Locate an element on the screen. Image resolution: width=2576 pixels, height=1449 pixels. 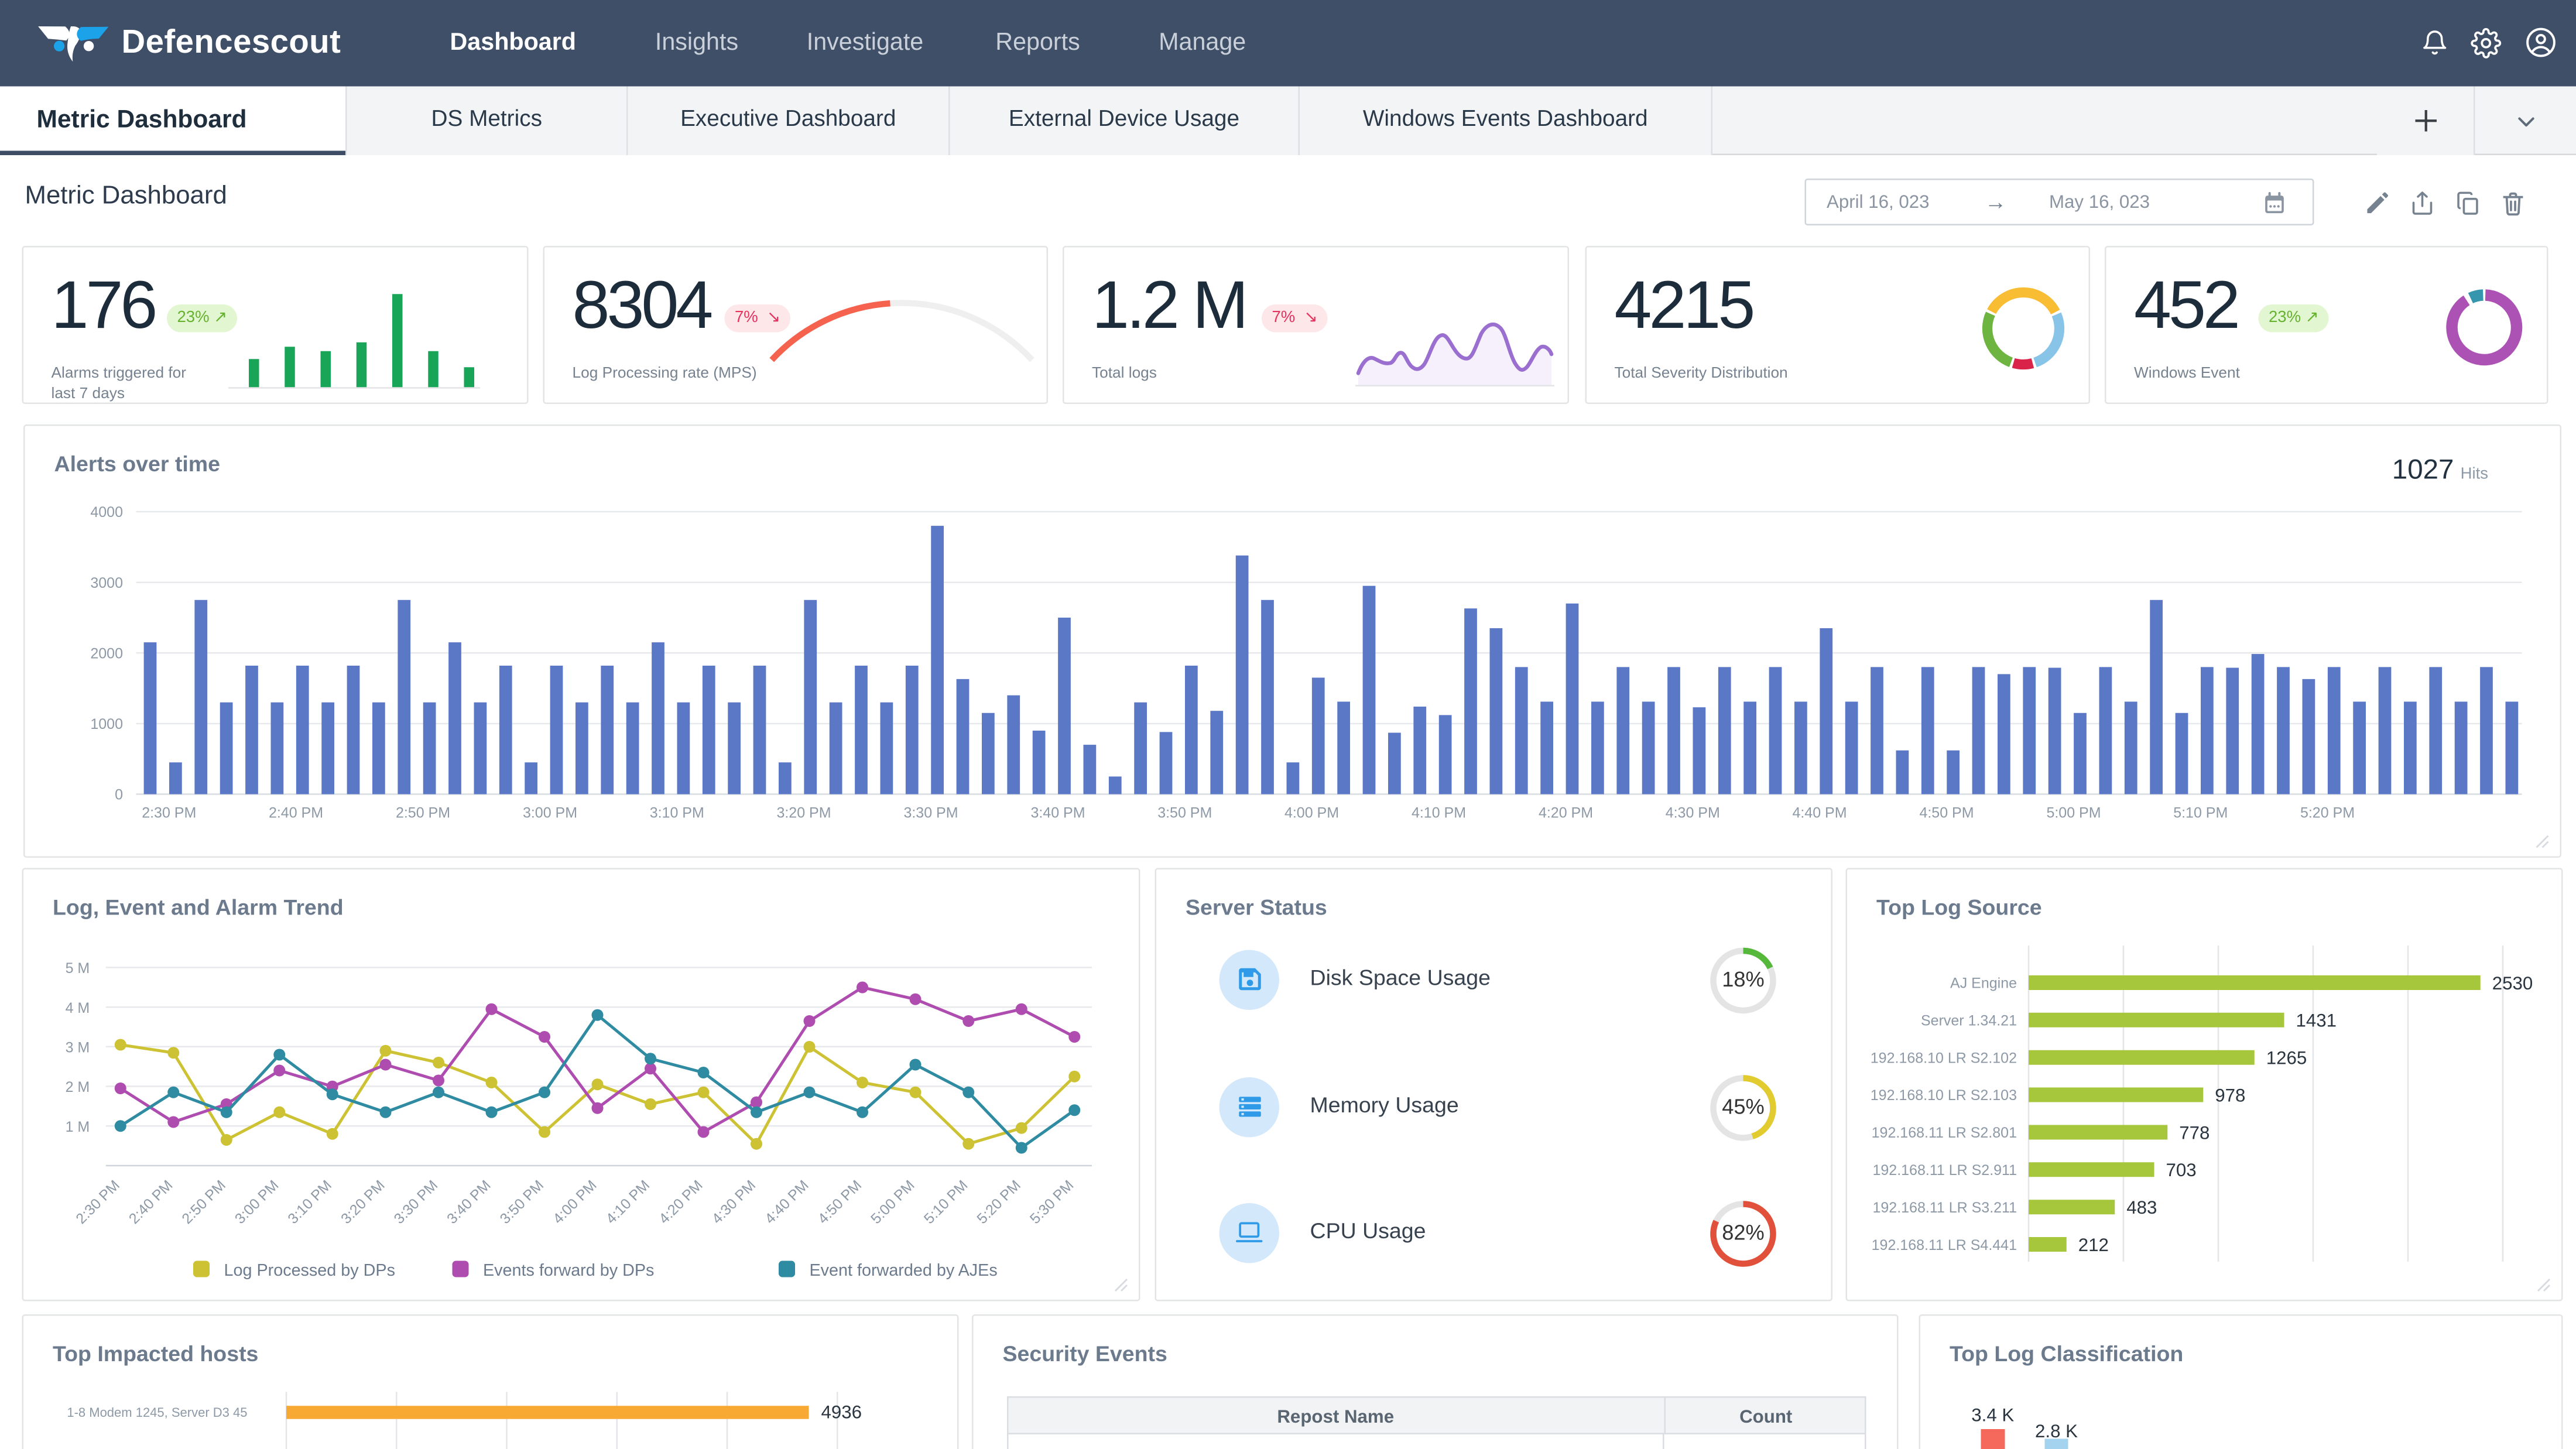
svg-text: 3000 is located at coordinates (106, 583).